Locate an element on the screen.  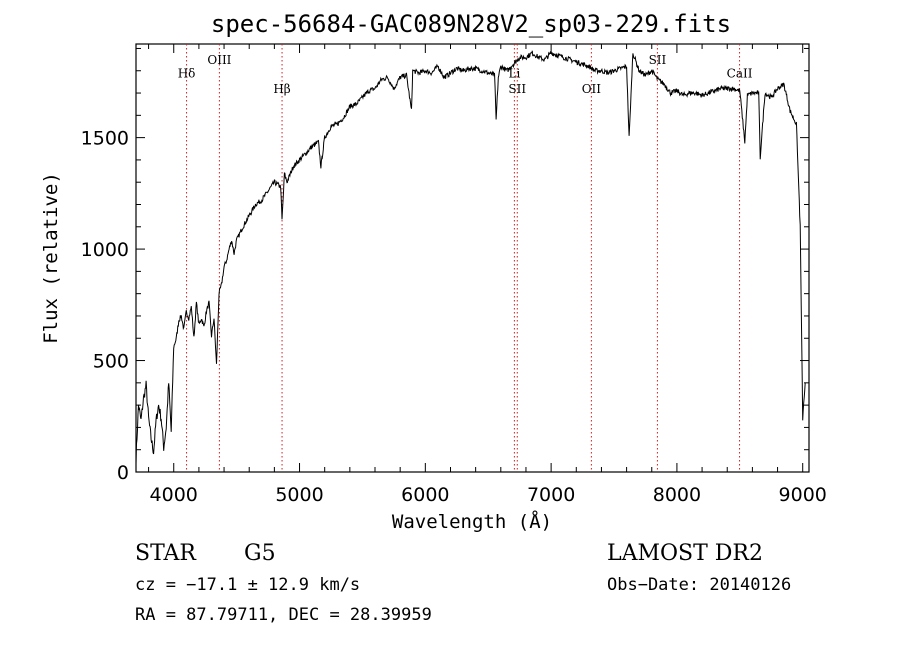
y-tick-label: 500 is located at coordinates (111, 362).